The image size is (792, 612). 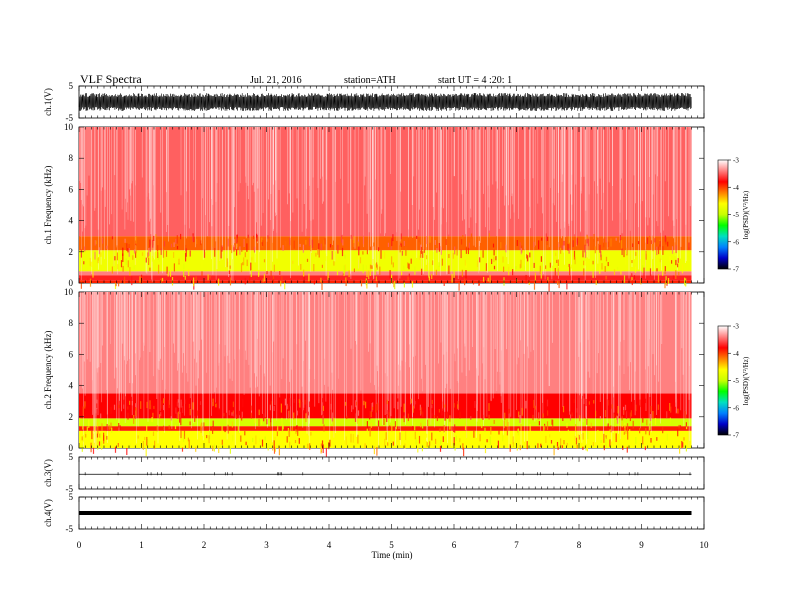 What do you see at coordinates (705, 545) in the screenshot?
I see `xtick-label: 10` at bounding box center [705, 545].